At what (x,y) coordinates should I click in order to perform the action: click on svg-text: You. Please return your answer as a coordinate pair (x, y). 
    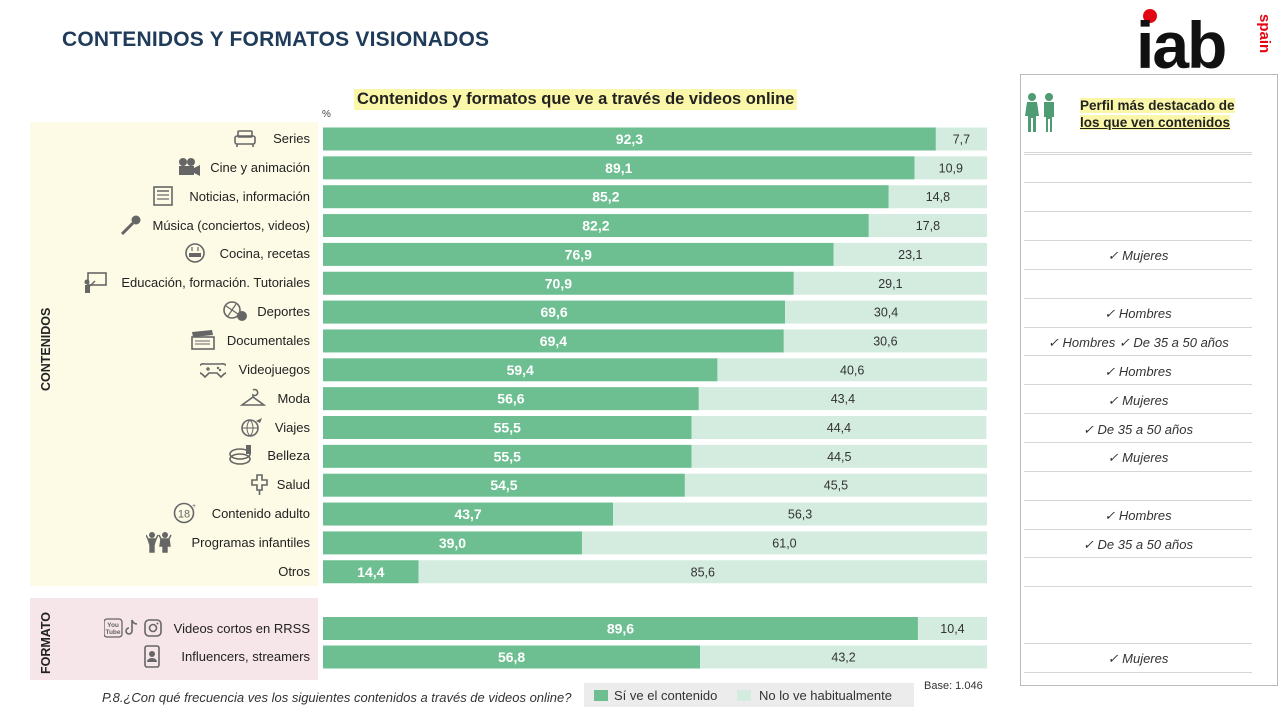
    Looking at the image, I should click on (113, 625).